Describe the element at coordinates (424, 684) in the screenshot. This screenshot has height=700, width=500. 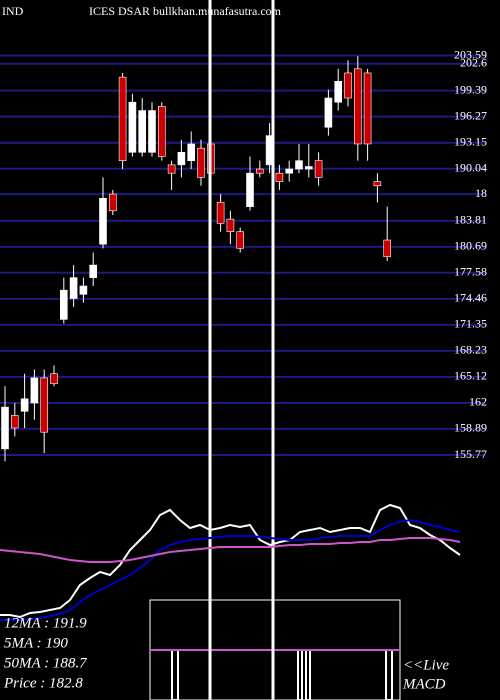
I see `live-label: MACD` at that location.